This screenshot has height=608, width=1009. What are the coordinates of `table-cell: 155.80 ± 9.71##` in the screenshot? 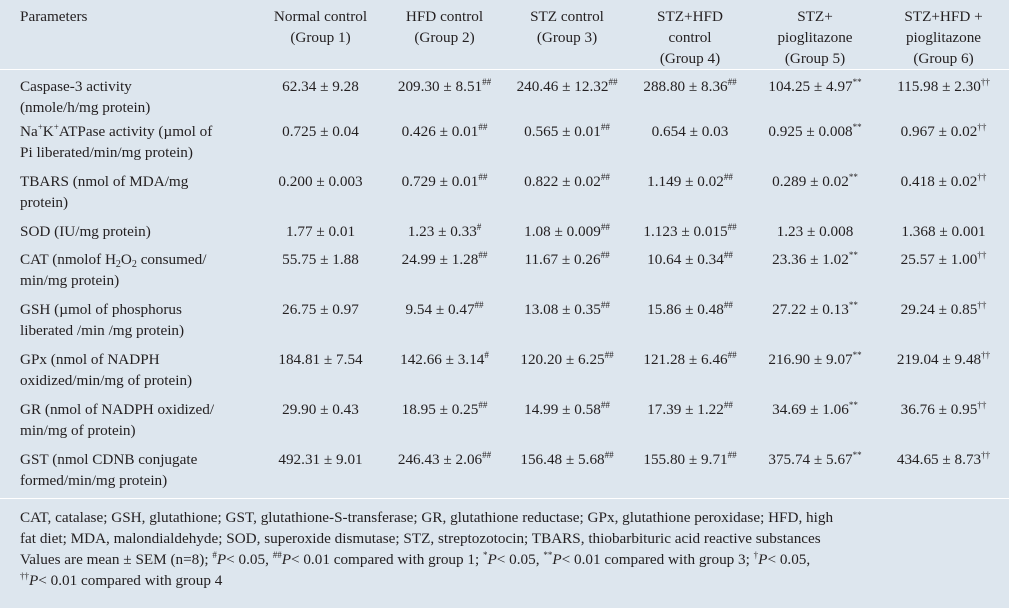 It's located at (690, 472).